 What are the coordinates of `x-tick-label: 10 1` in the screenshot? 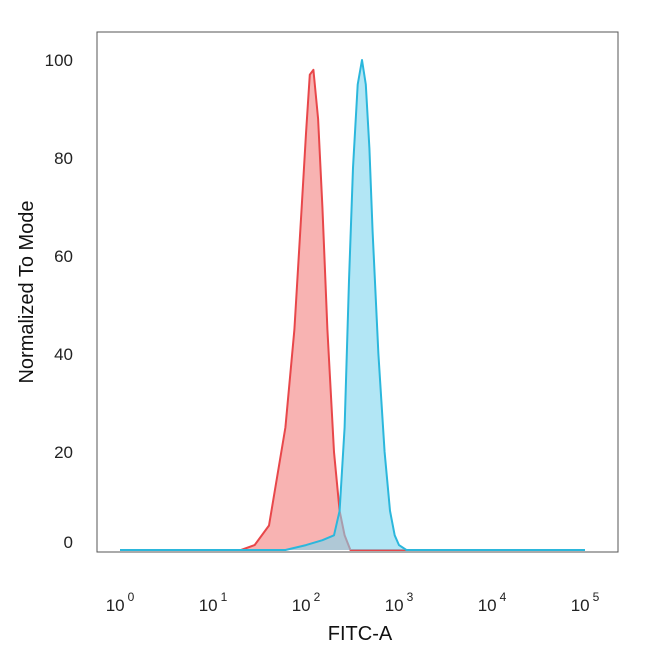 It's located at (213, 602).